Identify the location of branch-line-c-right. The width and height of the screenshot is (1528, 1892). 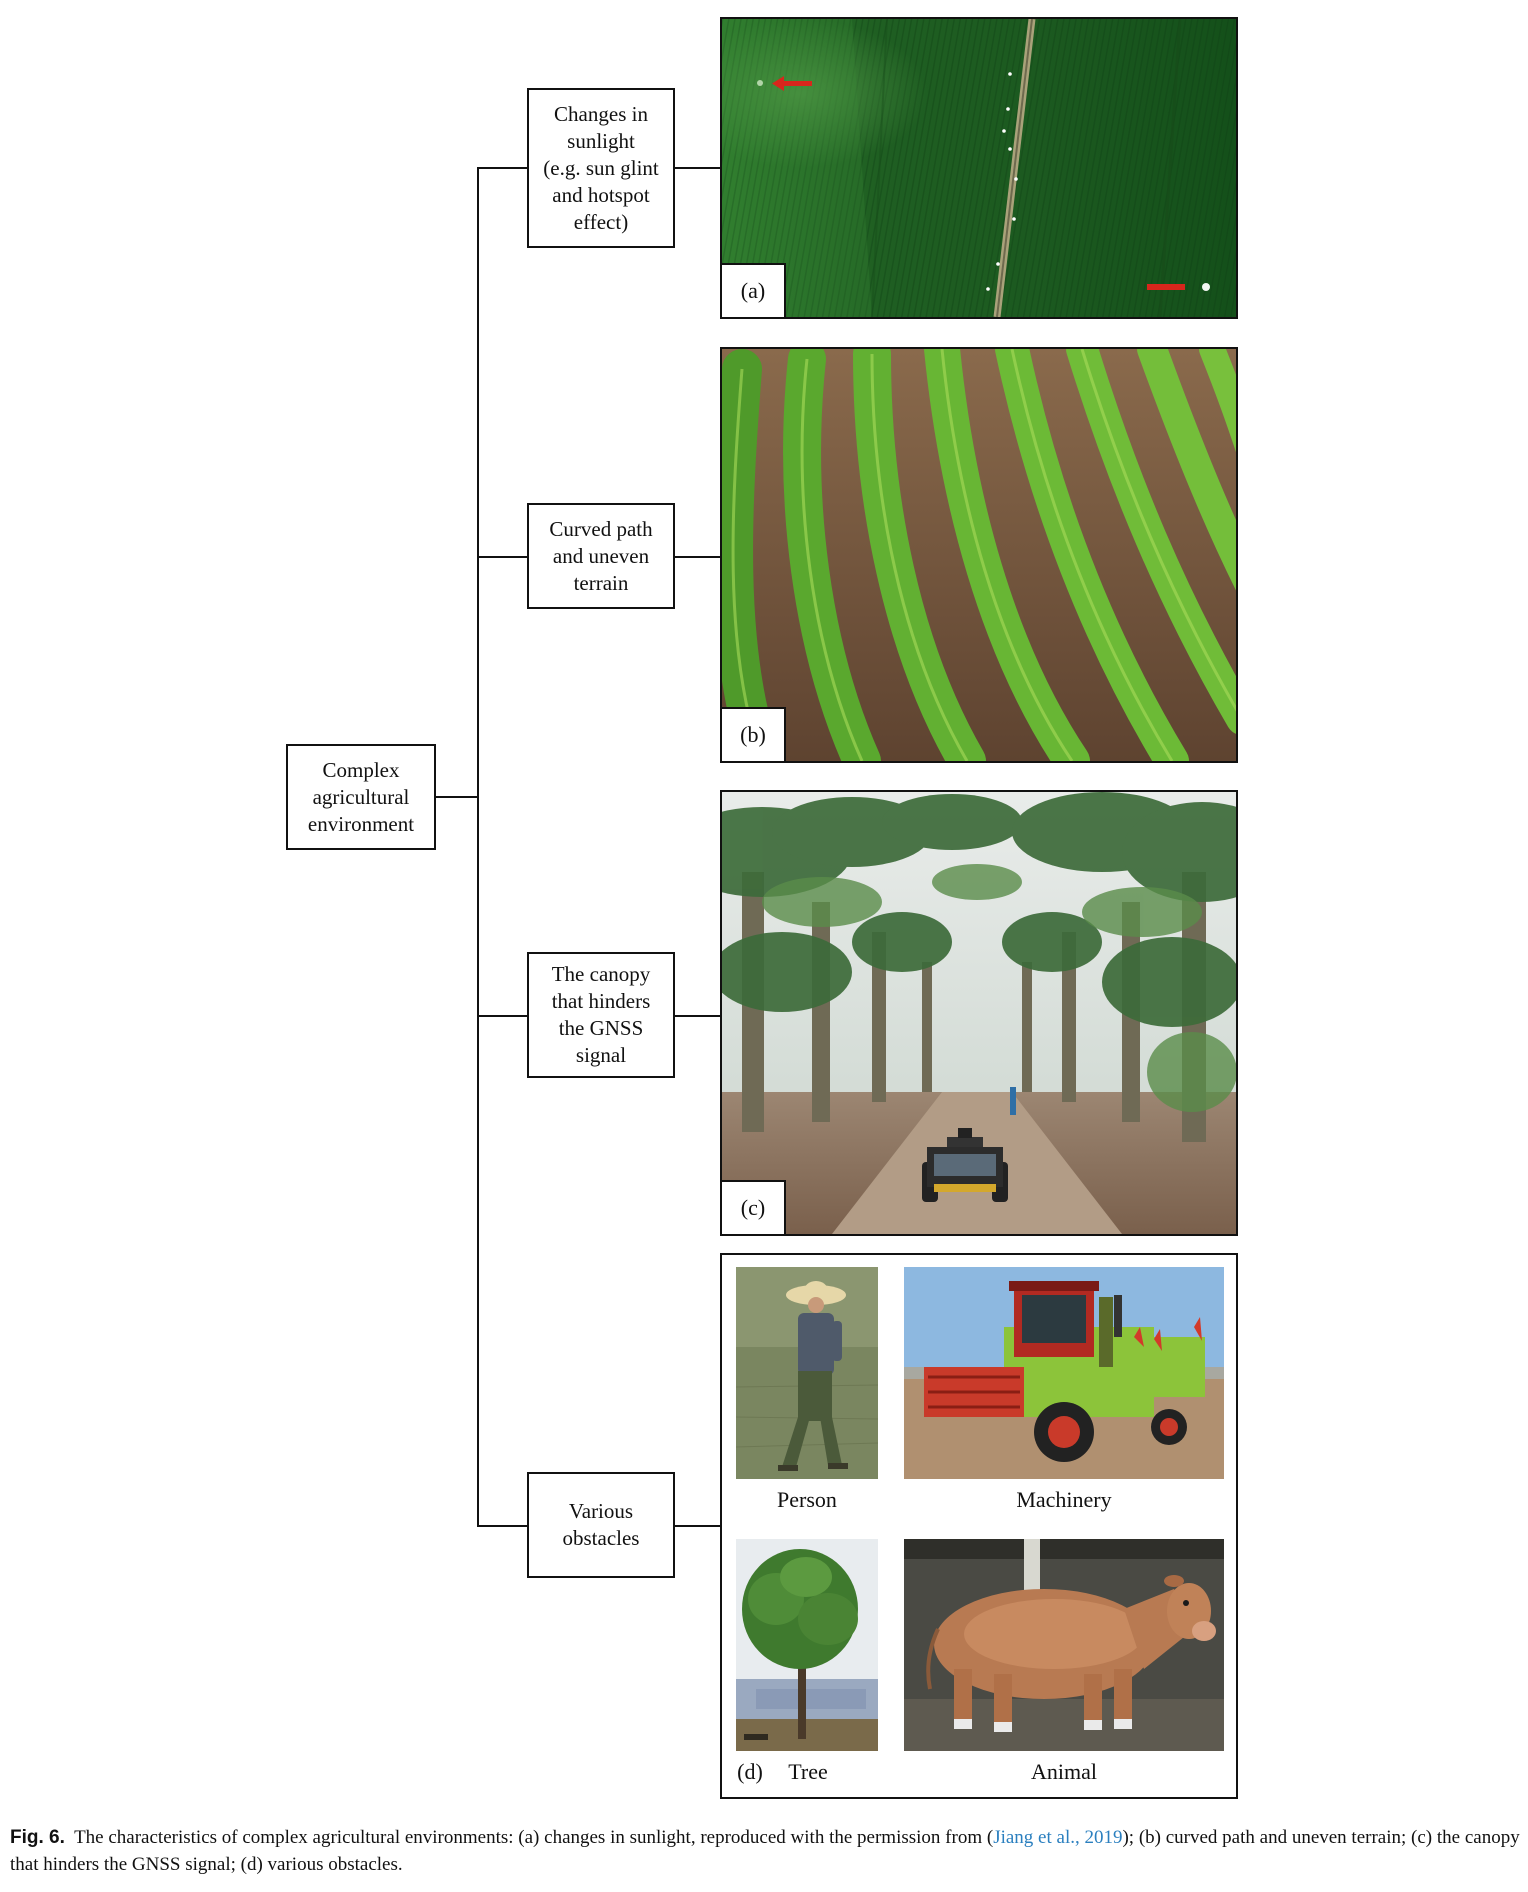
(697, 1016).